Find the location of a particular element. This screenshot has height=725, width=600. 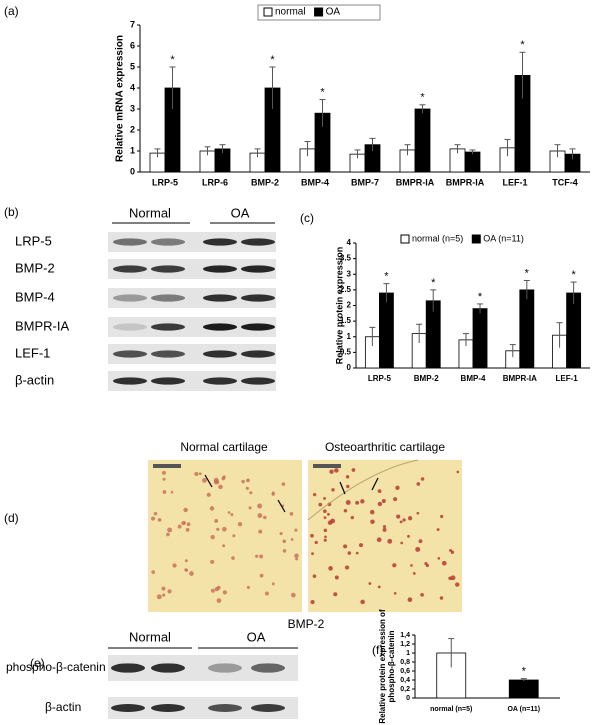

y-tick-label: 0,6 is located at coordinates (405, 671).